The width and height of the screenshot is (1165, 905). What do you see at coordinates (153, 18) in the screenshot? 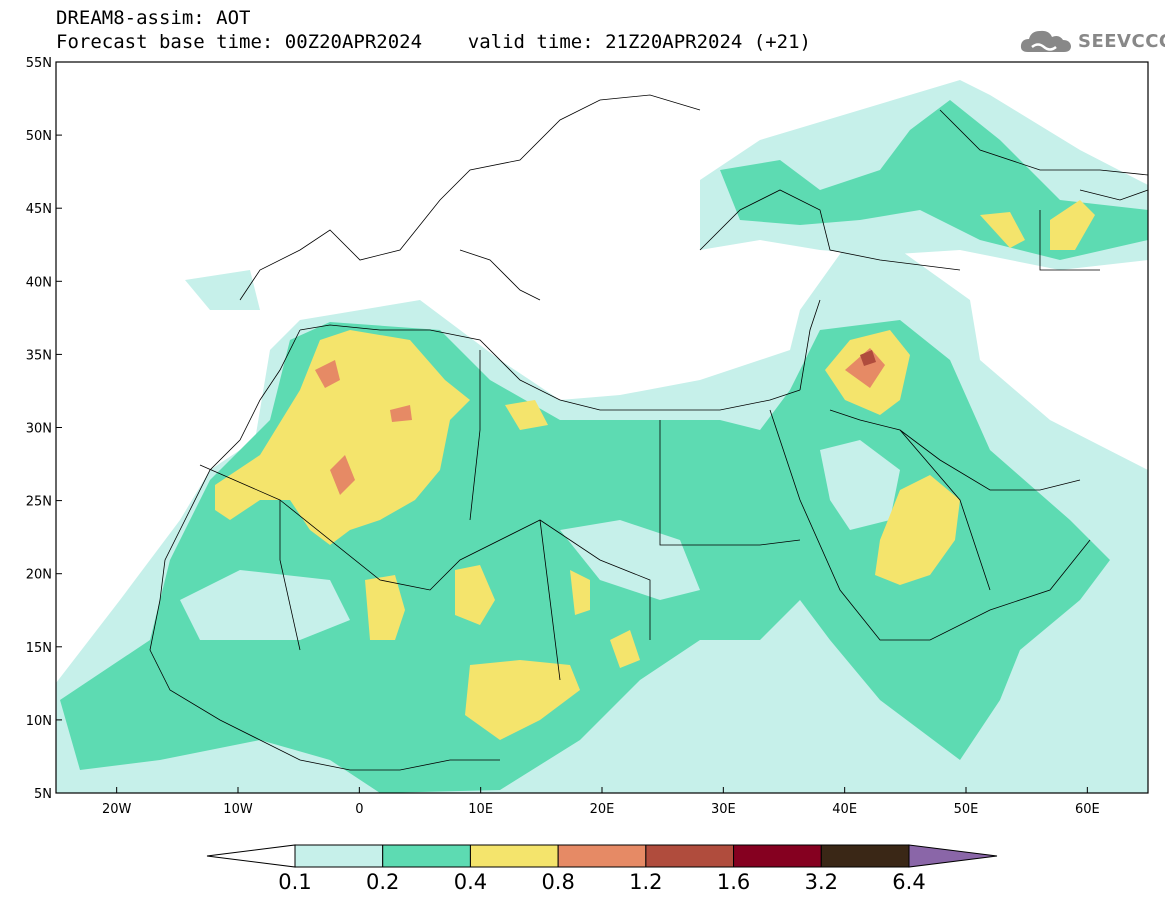
I see `title-line-1: DREAM8-assim: AOT` at bounding box center [153, 18].